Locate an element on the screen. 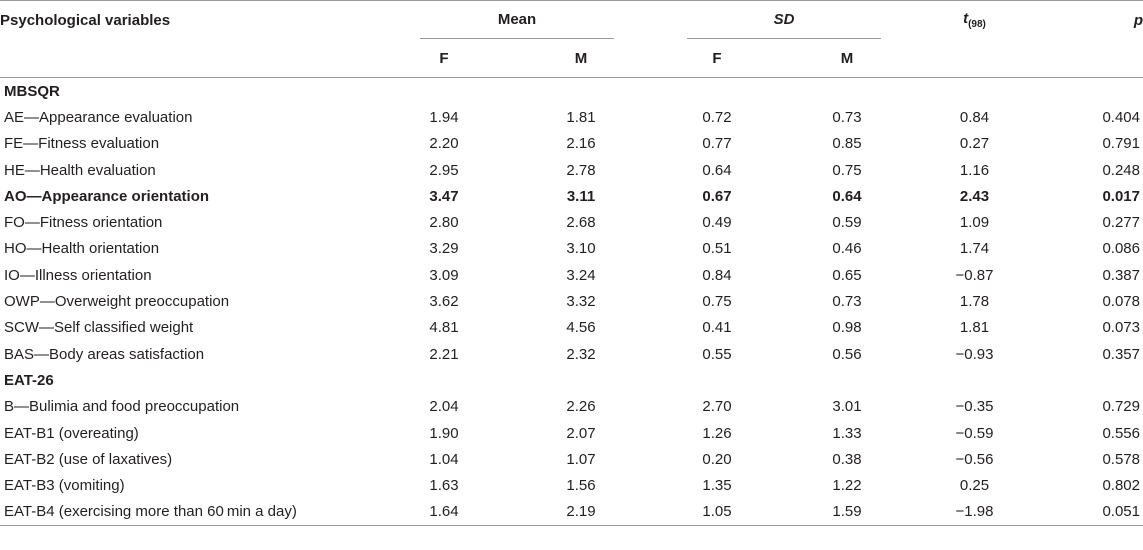 This screenshot has width=1143, height=550. mean-m-cell: 4.56 is located at coordinates (581, 328).